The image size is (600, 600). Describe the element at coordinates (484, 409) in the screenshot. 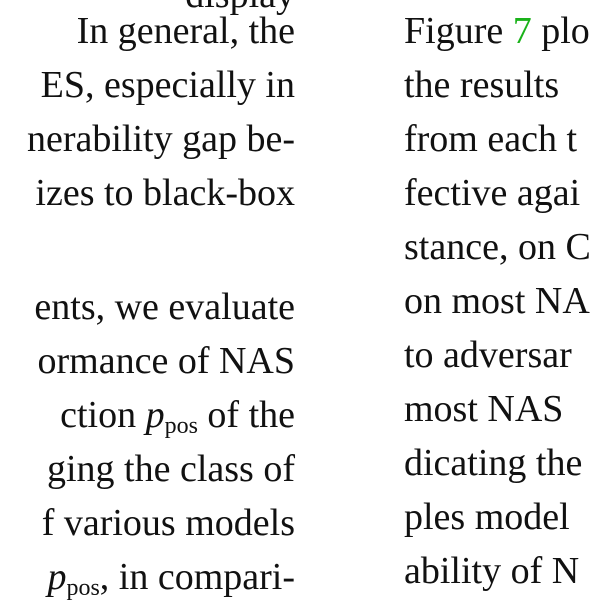

I see `right-line-8: most NAS` at that location.